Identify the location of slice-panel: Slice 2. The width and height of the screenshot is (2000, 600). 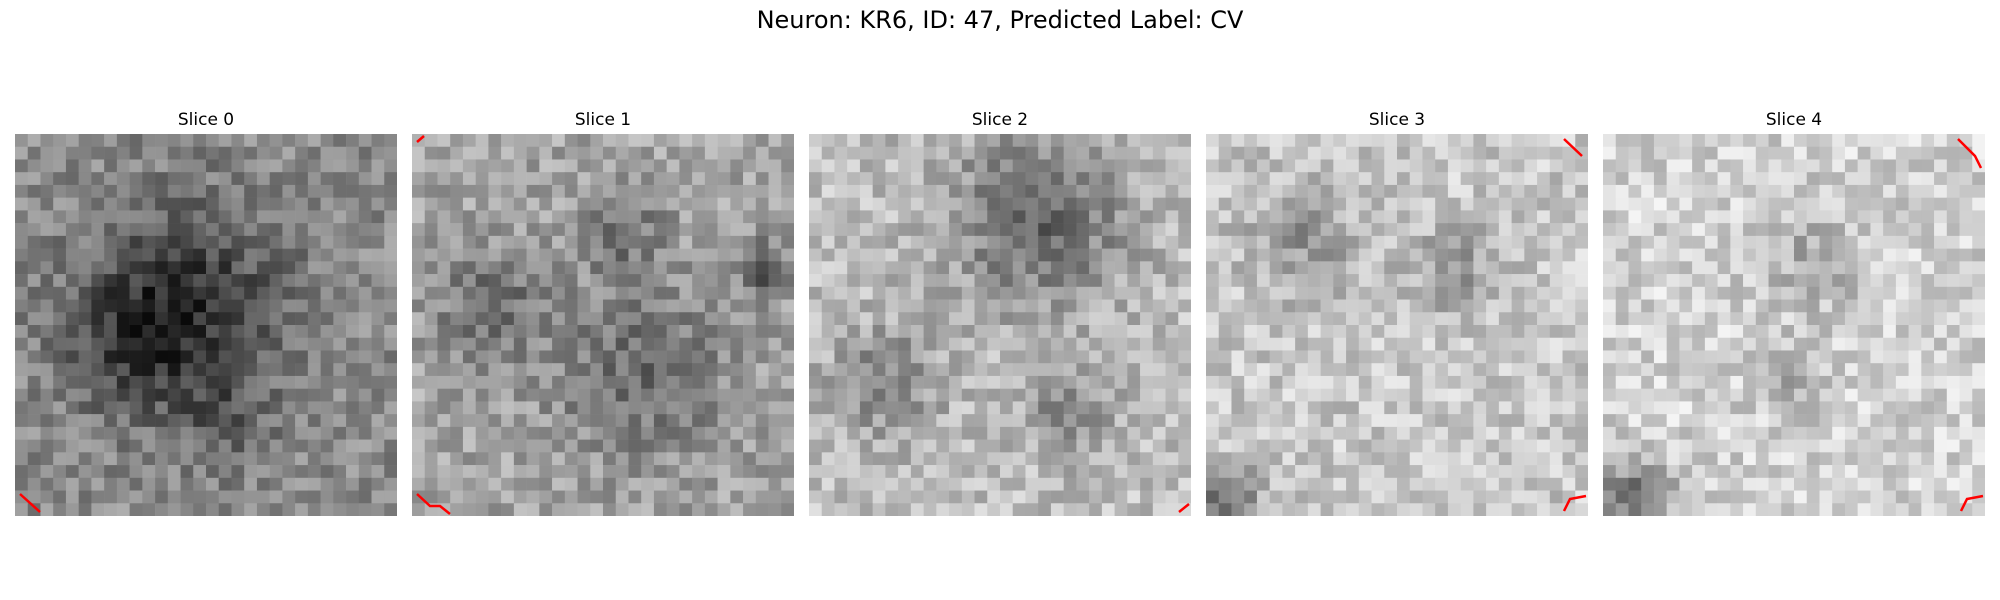
(1000, 312).